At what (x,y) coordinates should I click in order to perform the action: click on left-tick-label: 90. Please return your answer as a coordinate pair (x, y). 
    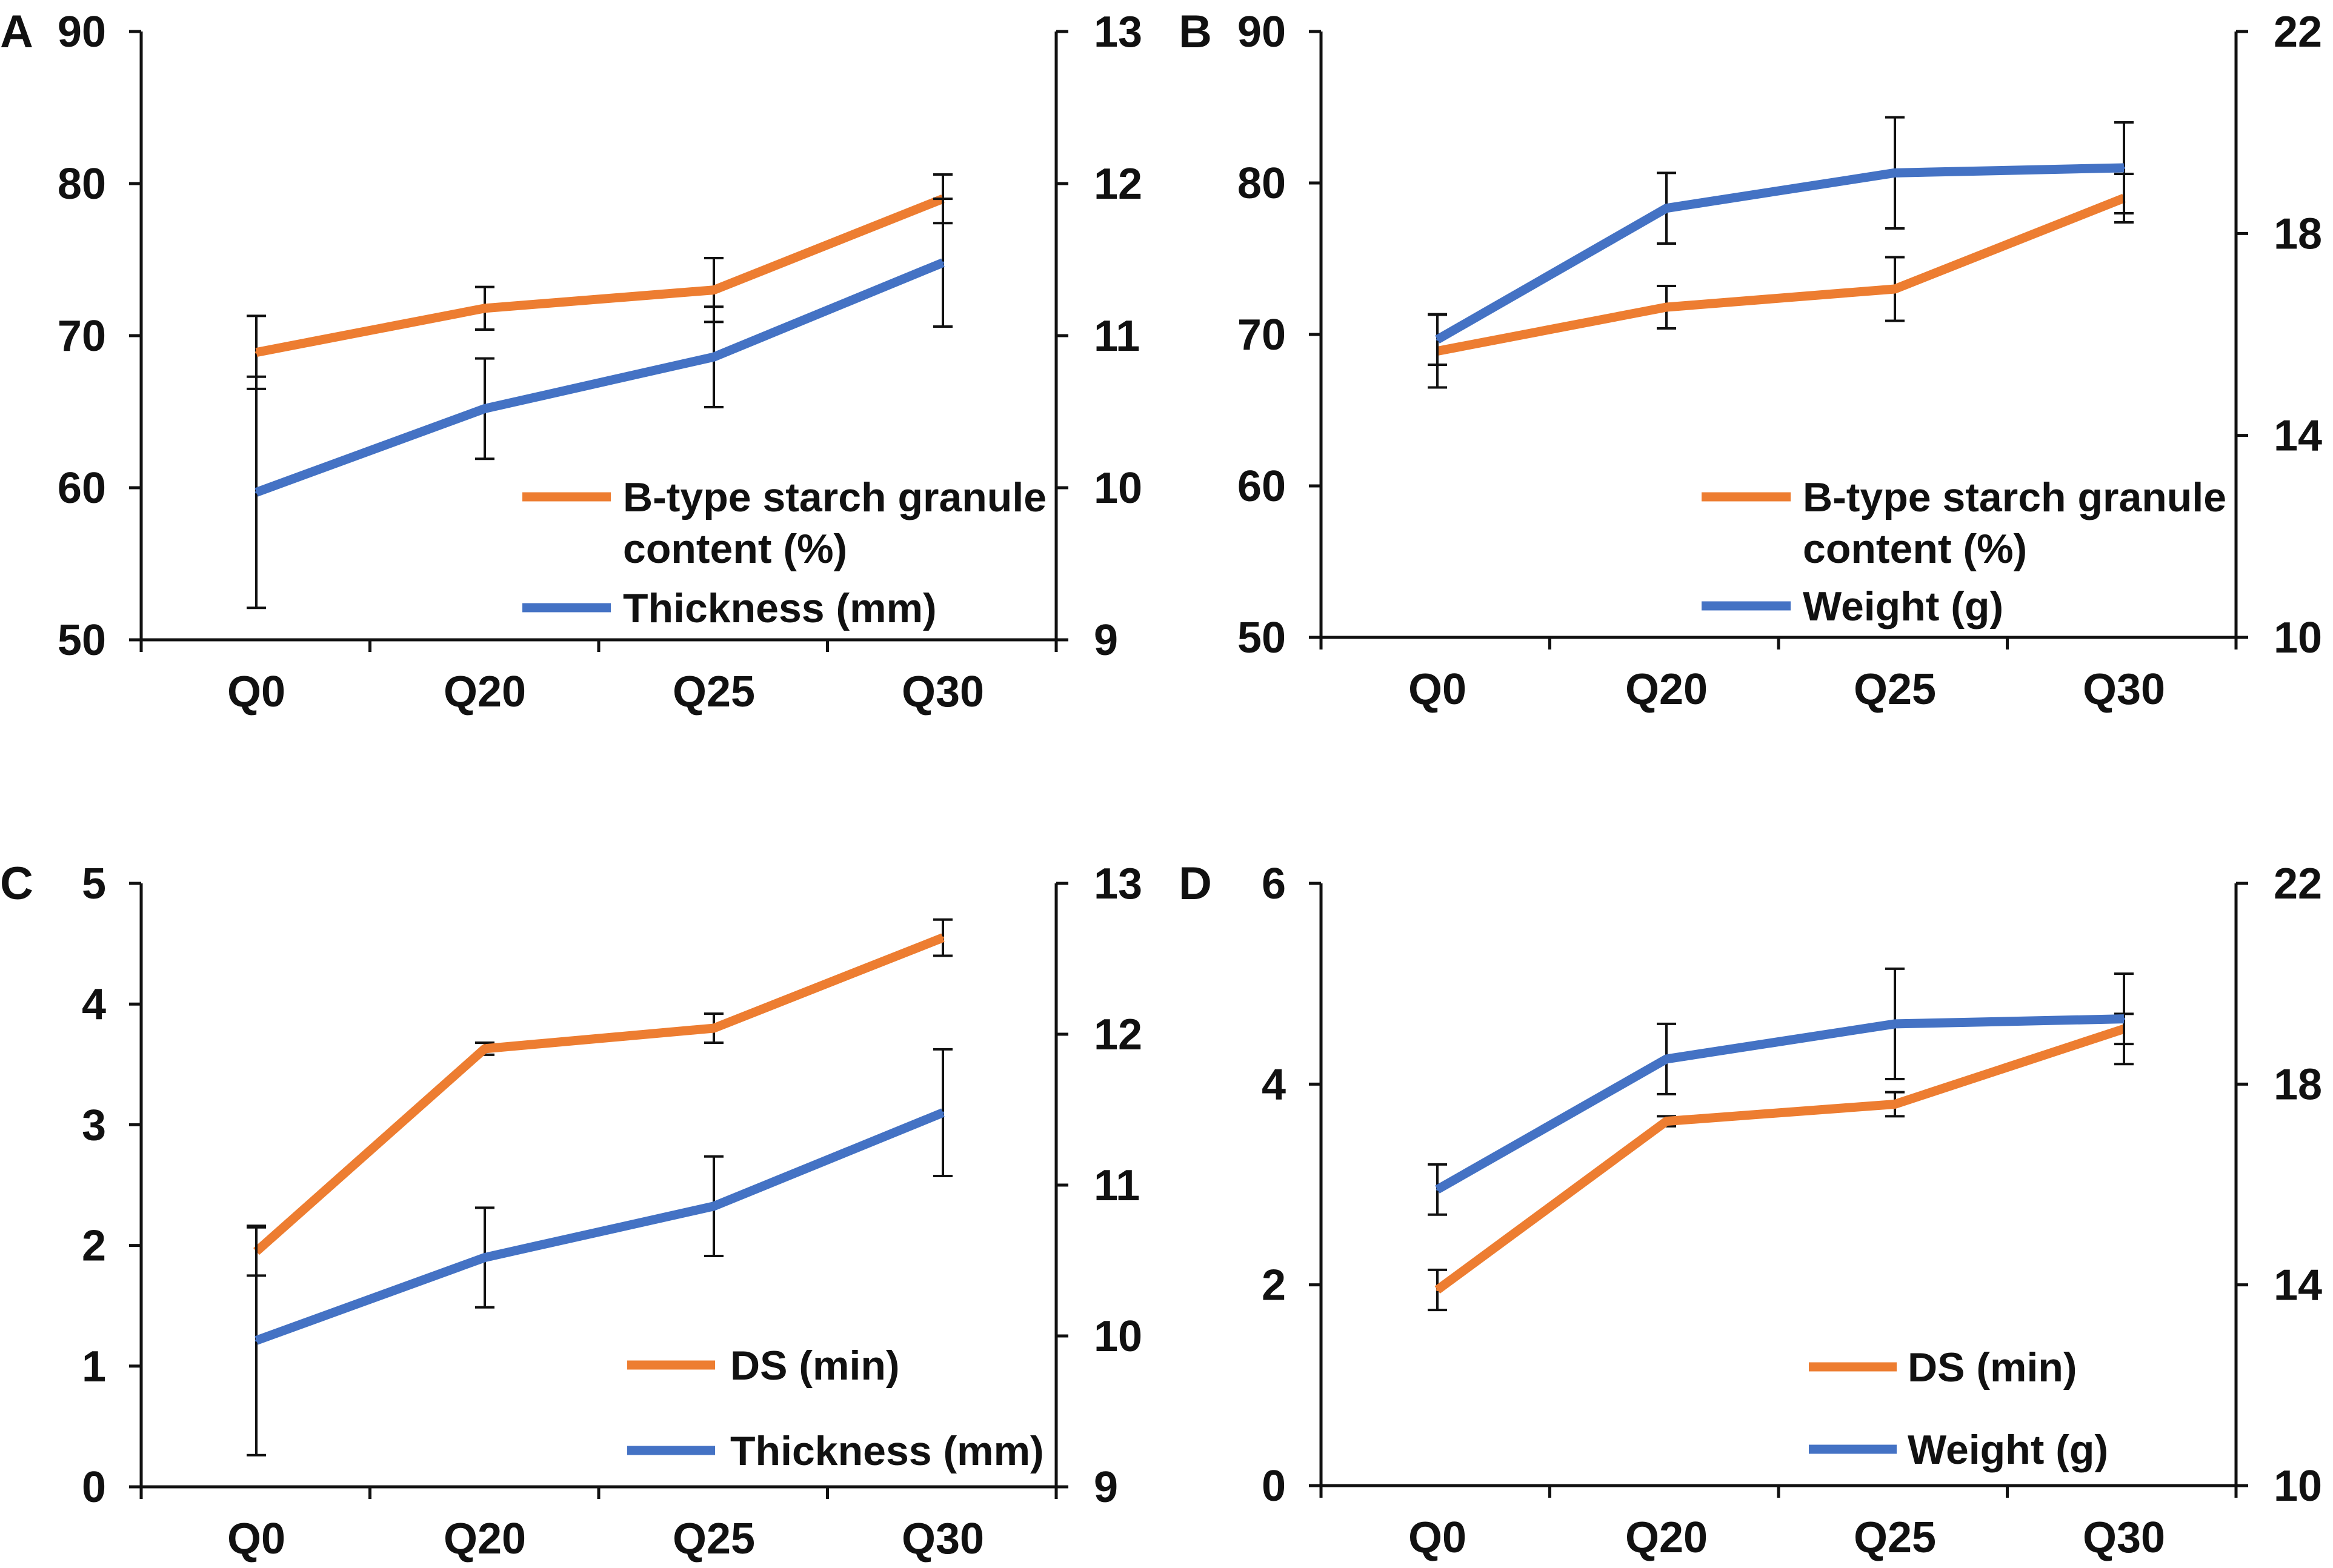
    Looking at the image, I should click on (1261, 32).